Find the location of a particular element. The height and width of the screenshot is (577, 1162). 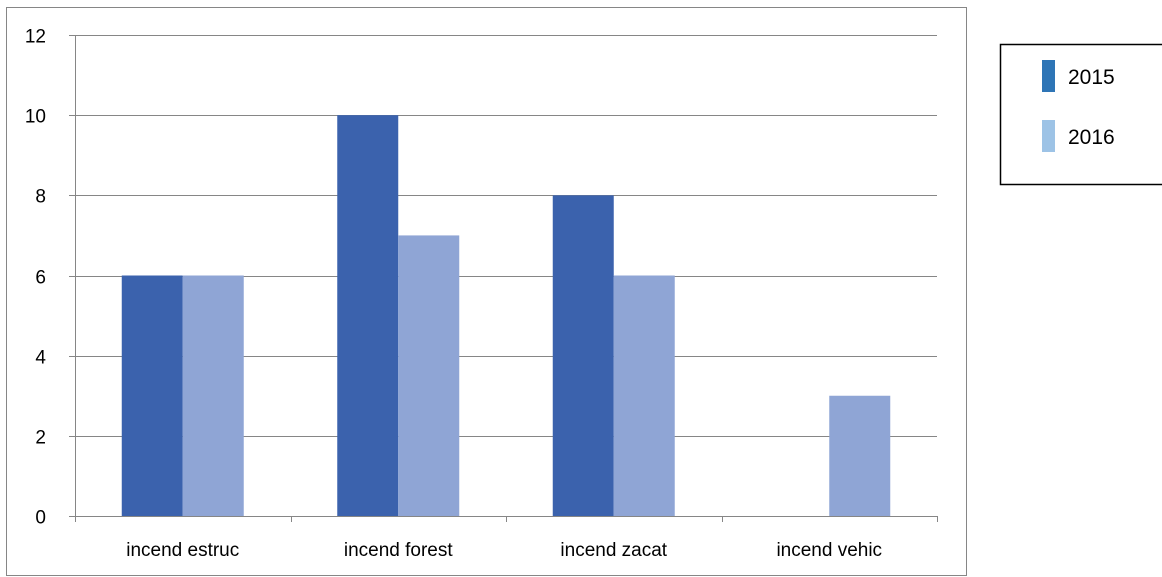

y-tick-label: 6 is located at coordinates (40, 278).